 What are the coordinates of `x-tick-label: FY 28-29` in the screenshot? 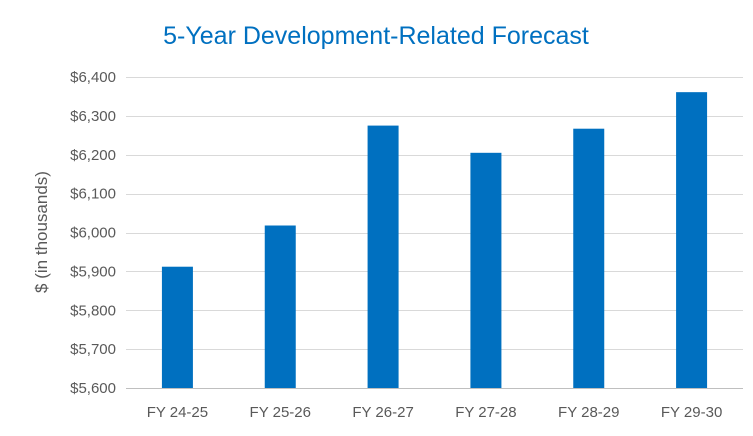 It's located at (588, 412).